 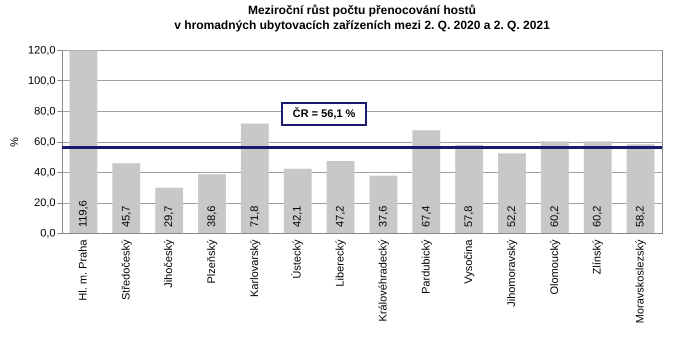 I want to click on chart-title: Meziroční růst počtu přenocování hostů v hromadných ubytovacích zařízeních mezi 2. Q. 2020 a 2. Q. 2021, so click(x=362, y=17).